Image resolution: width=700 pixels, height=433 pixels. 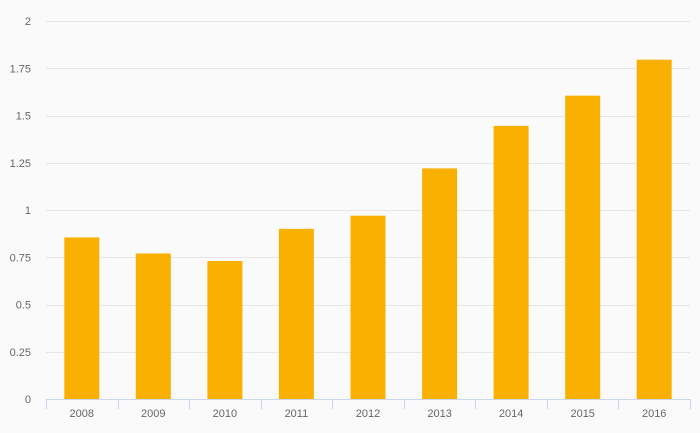 I want to click on bar-2016, so click(x=654, y=229).